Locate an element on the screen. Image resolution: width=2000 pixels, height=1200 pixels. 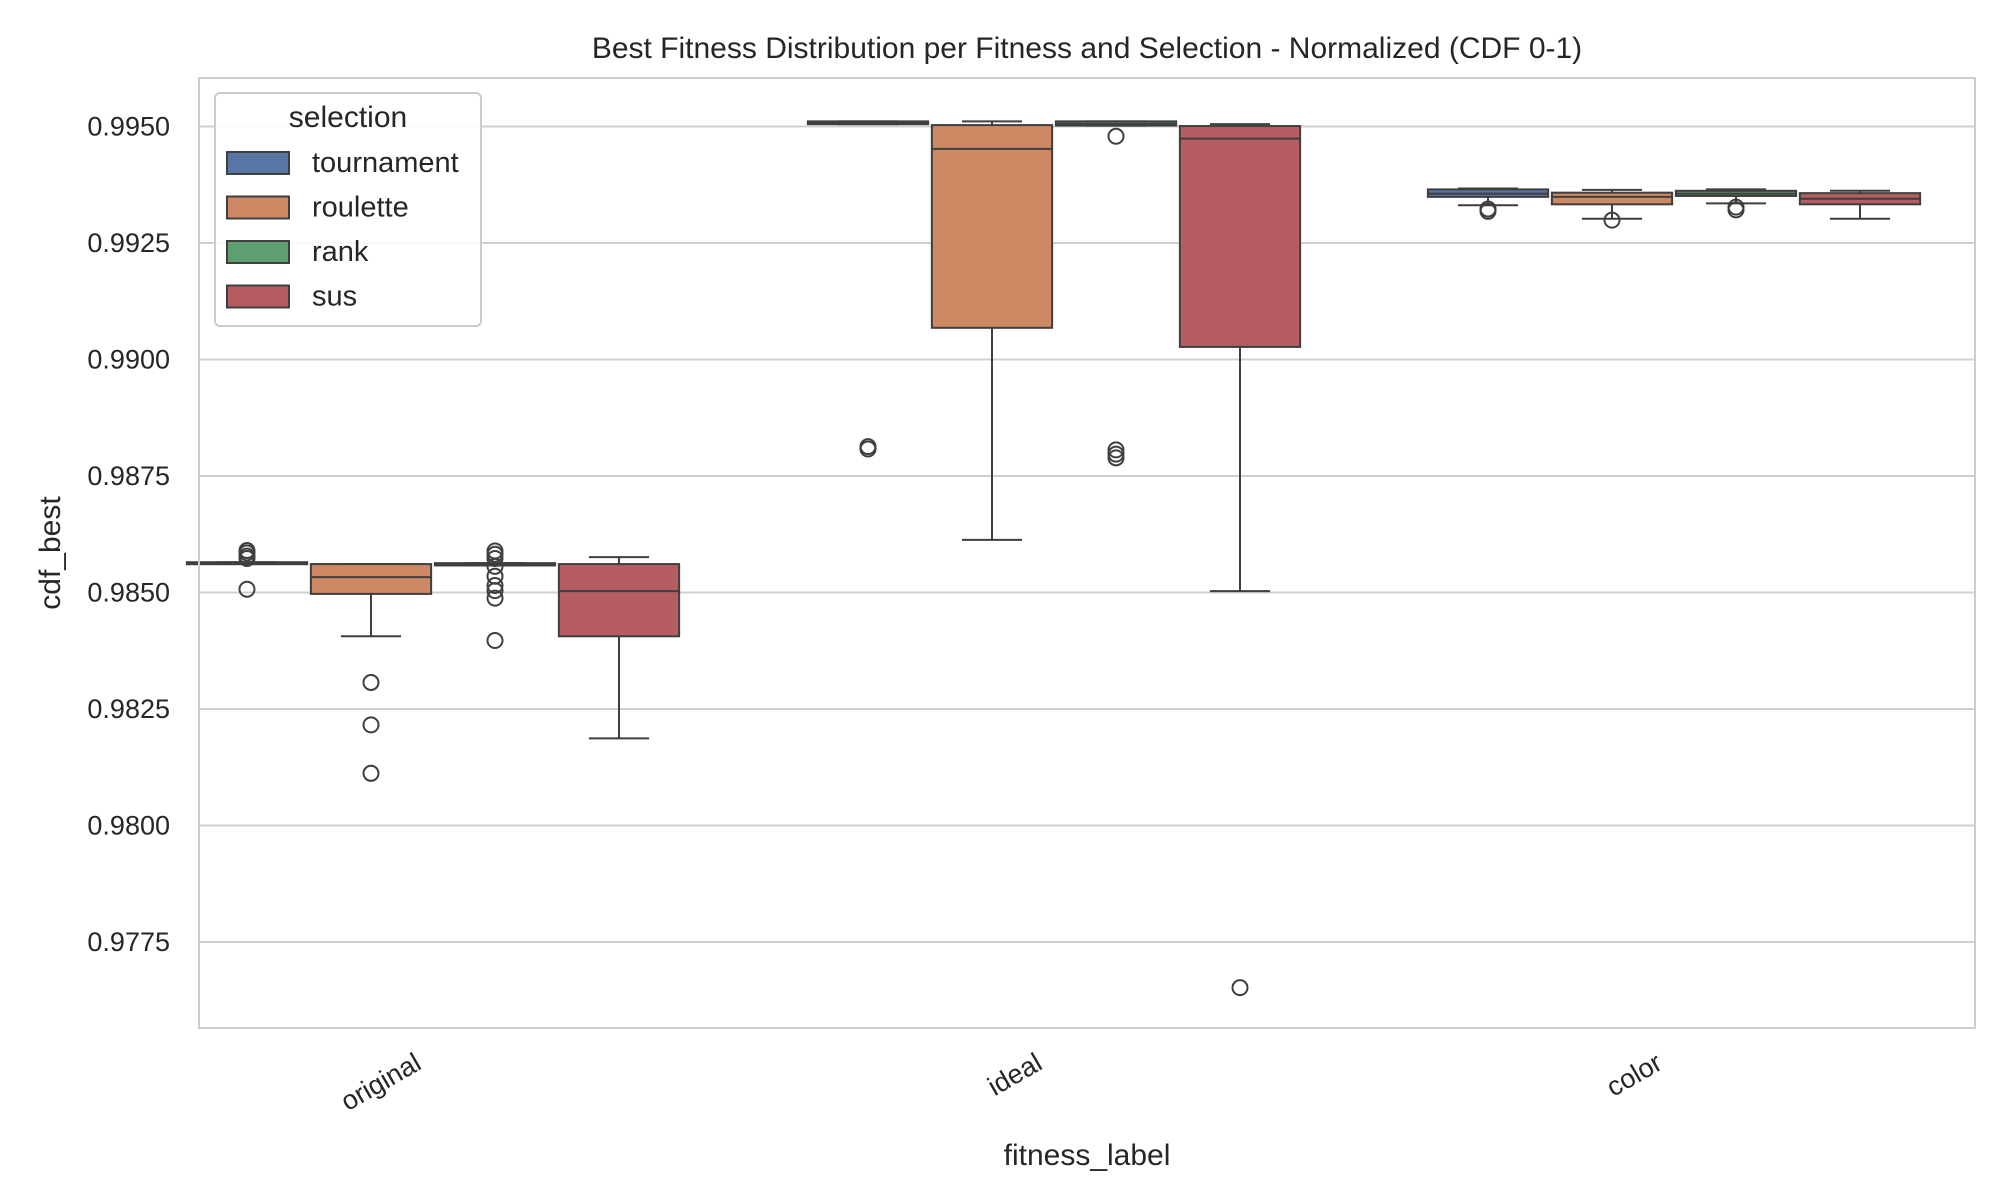
box-rank-ideal is located at coordinates (1116, 293).